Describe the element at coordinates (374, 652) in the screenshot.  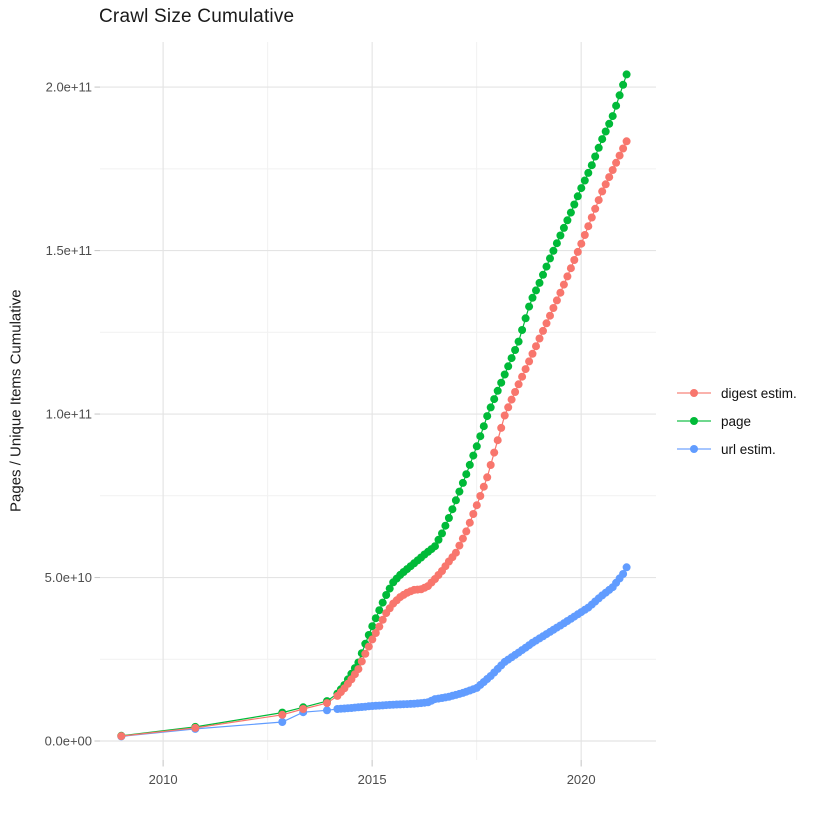
I see `series-line-url-estim` at that location.